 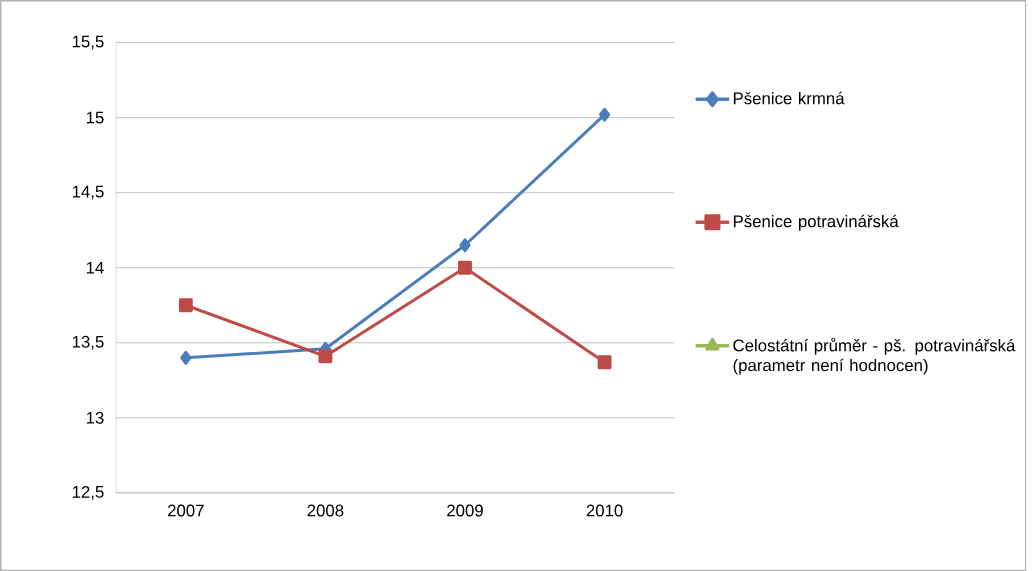 I want to click on legend-label: Pšenice krmná, so click(x=789, y=98).